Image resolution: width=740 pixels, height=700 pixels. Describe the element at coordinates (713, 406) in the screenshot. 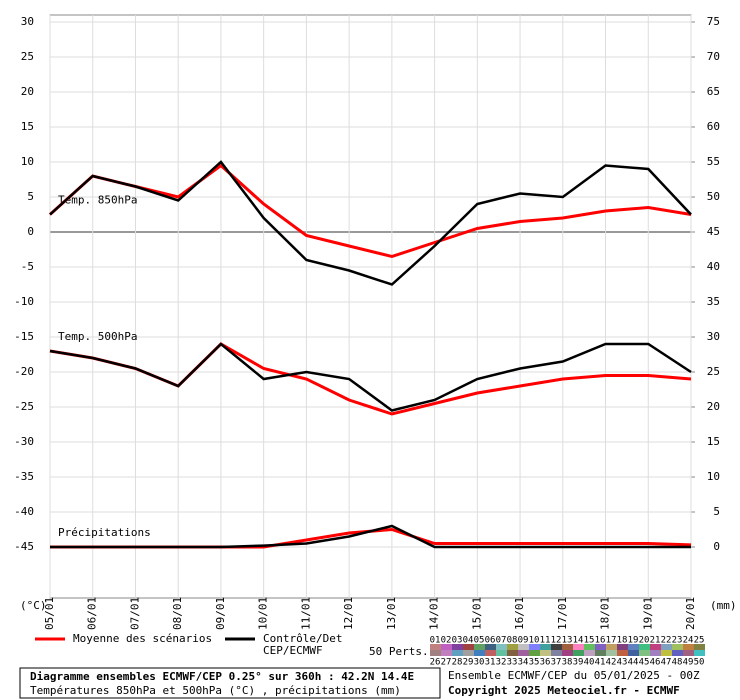

I see `y2-tick-label: 20` at that location.